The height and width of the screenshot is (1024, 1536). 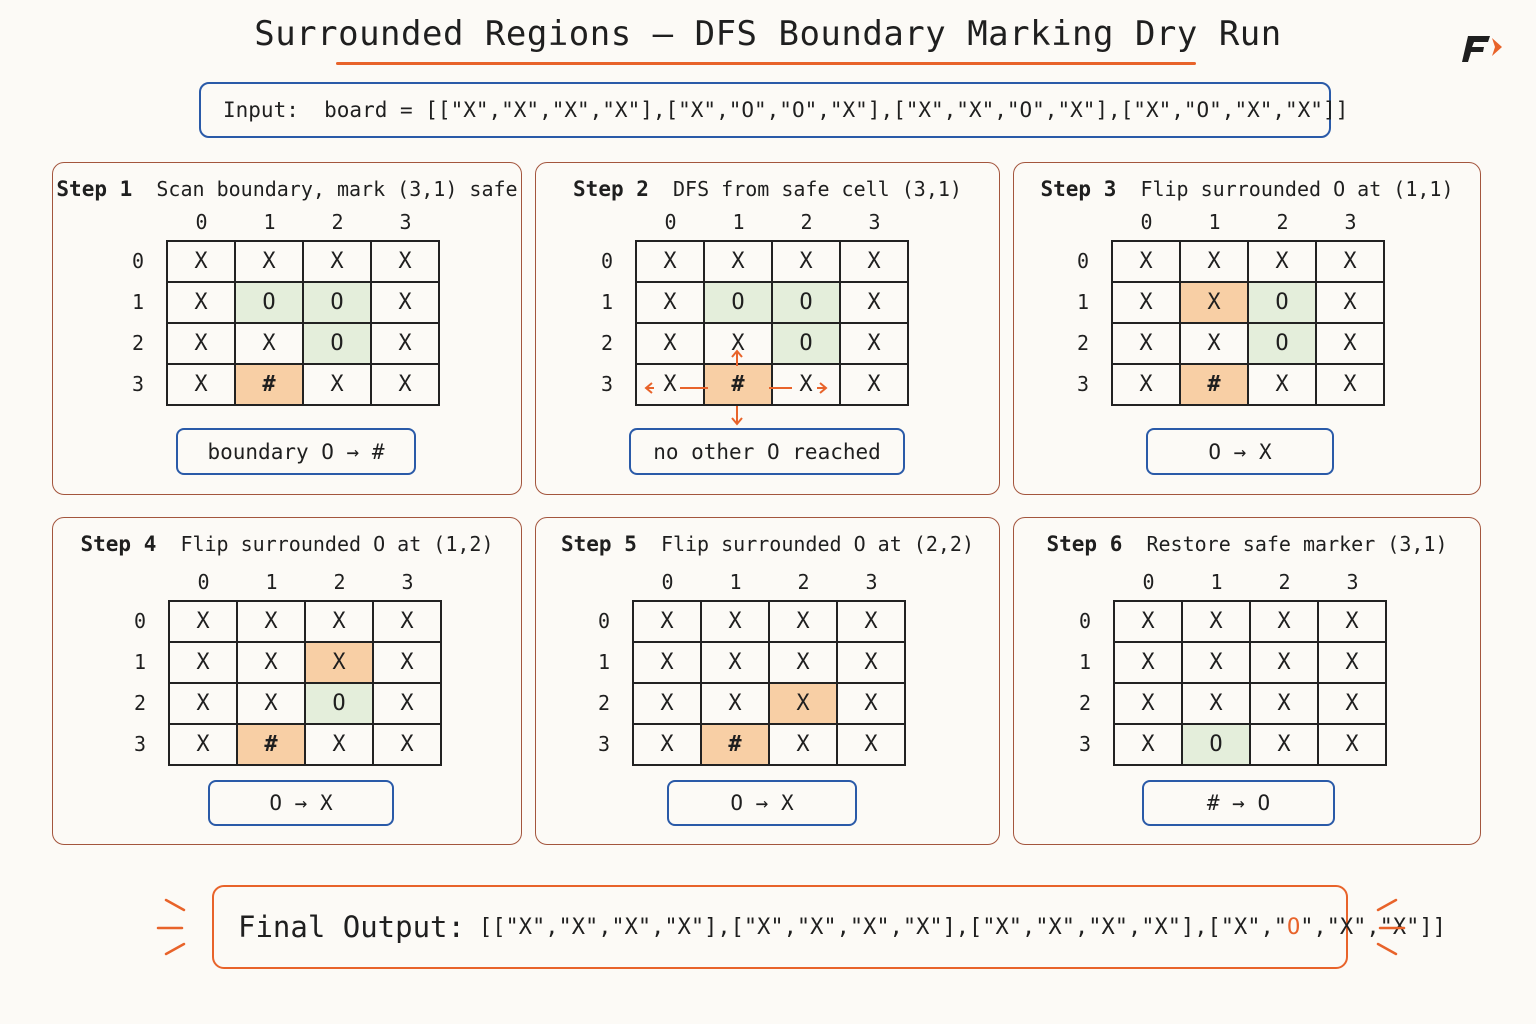 I want to click on step-description: DFS from safe cell (3,1), so click(x=817, y=189).